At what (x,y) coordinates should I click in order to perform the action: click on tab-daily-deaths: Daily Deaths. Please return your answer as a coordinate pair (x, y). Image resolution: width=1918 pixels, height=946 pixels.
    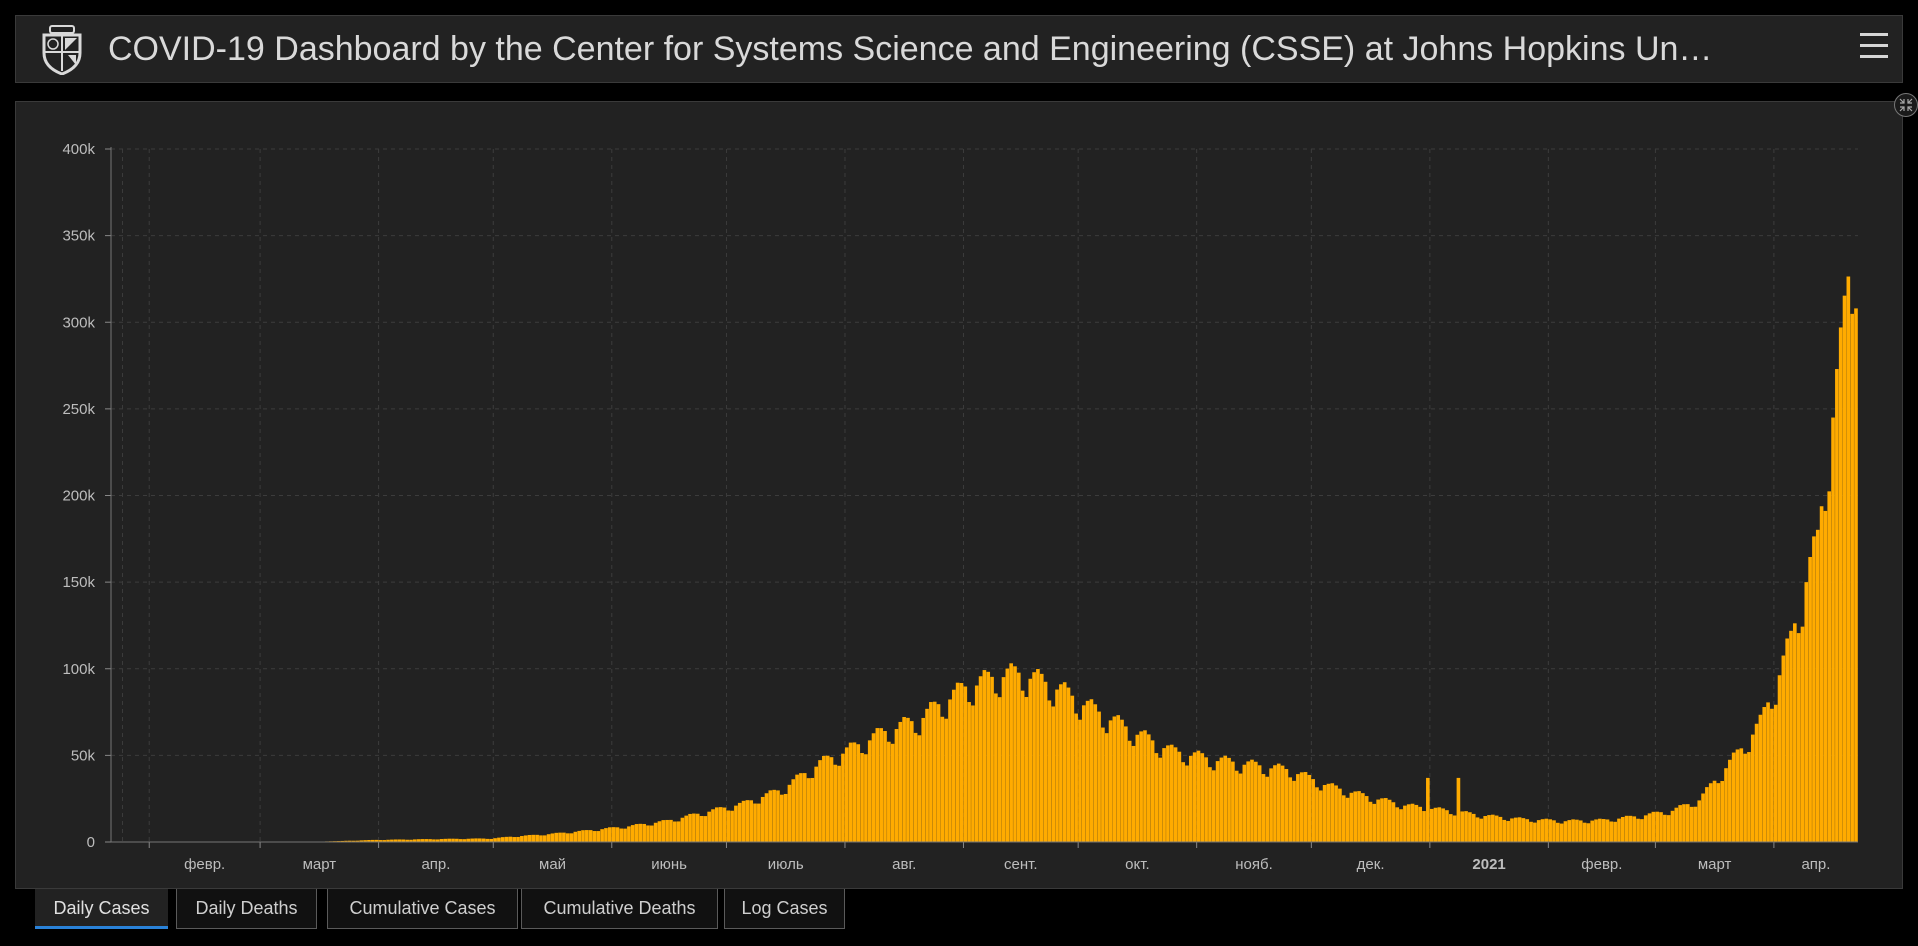
    Looking at the image, I should click on (246, 909).